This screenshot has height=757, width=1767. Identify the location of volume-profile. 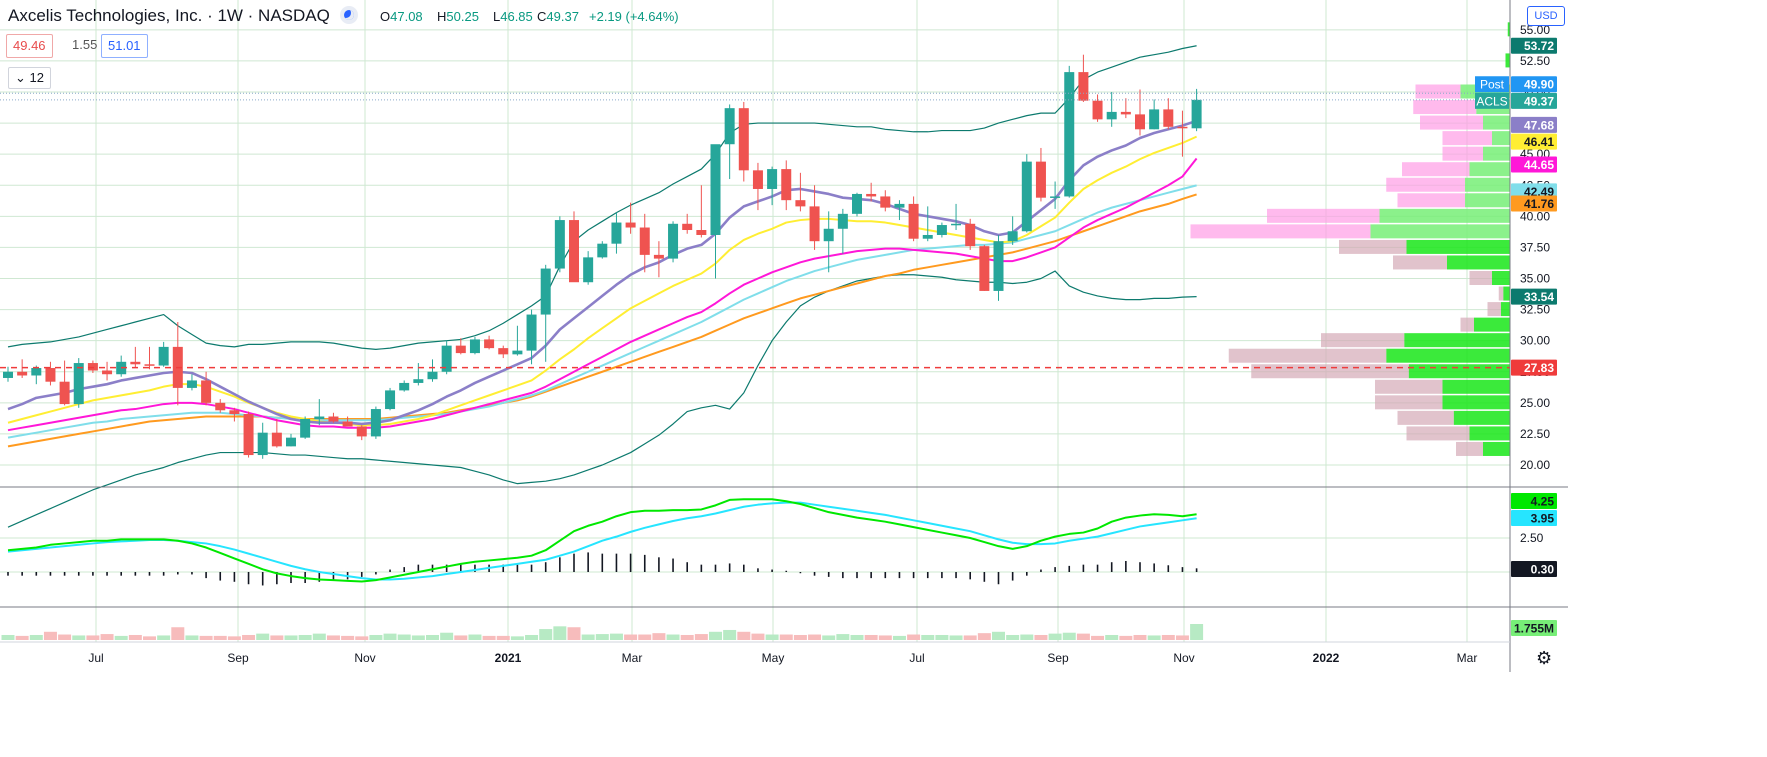
(1350, 239).